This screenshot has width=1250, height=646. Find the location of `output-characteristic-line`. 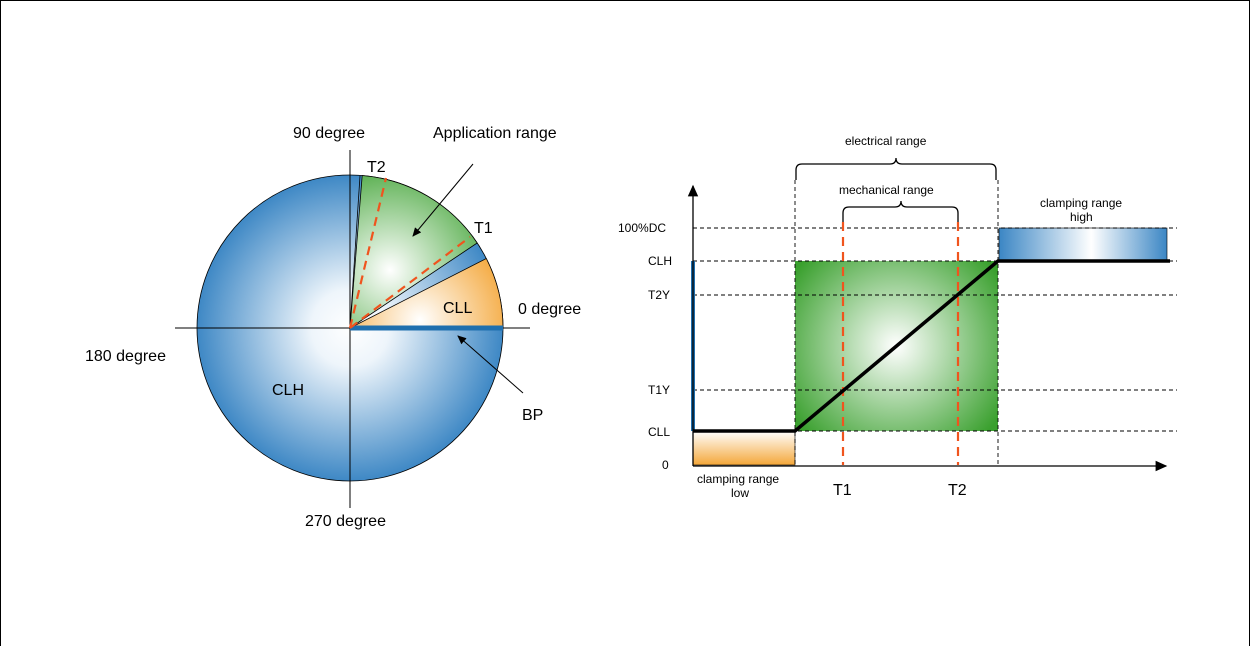

output-characteristic-line is located at coordinates (931, 346).